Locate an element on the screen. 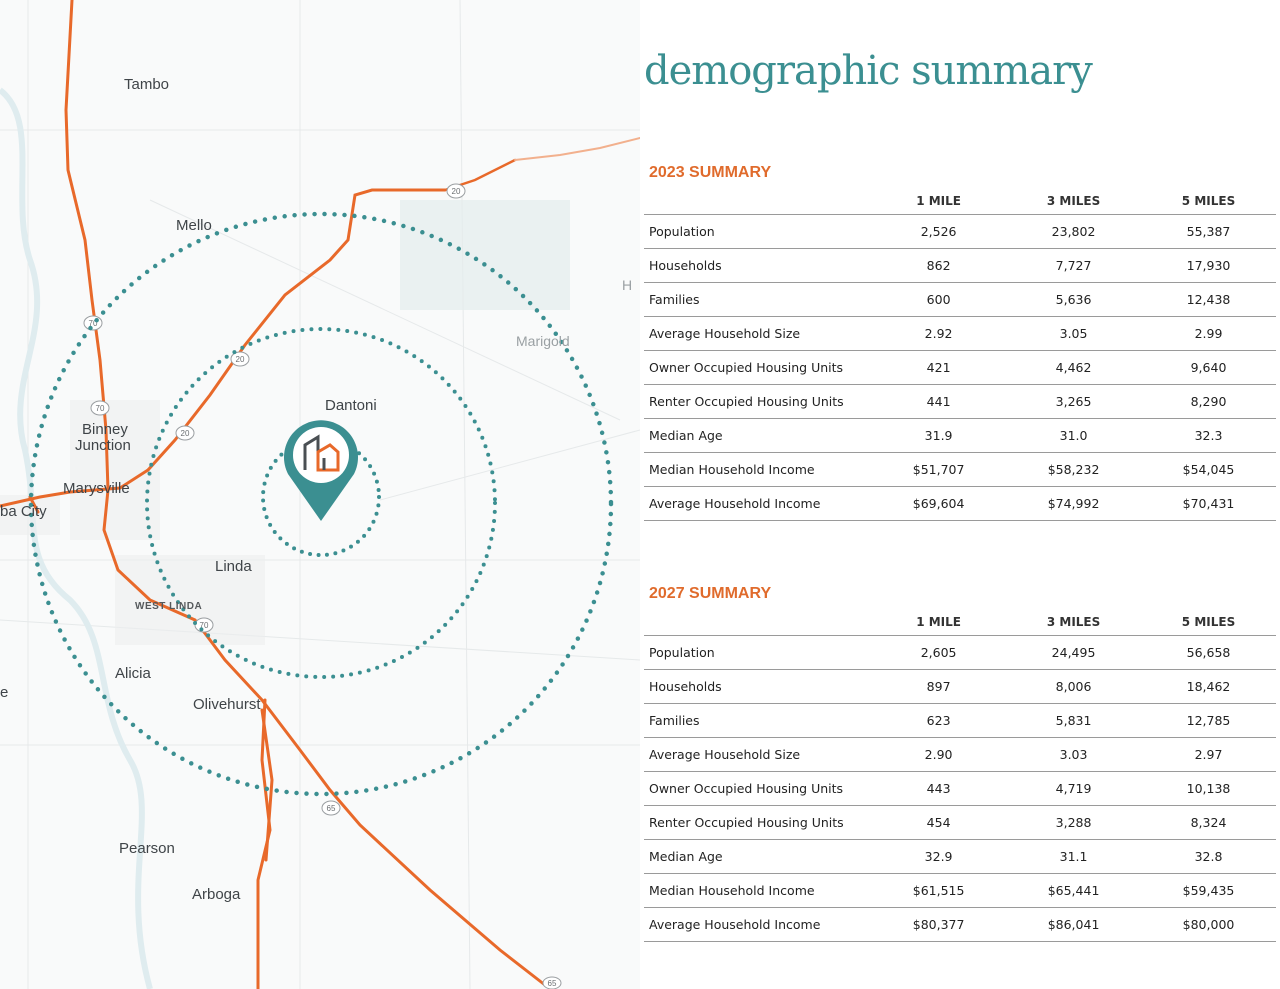 The width and height of the screenshot is (1280, 989). value-1-mile: 897 is located at coordinates (939, 686).